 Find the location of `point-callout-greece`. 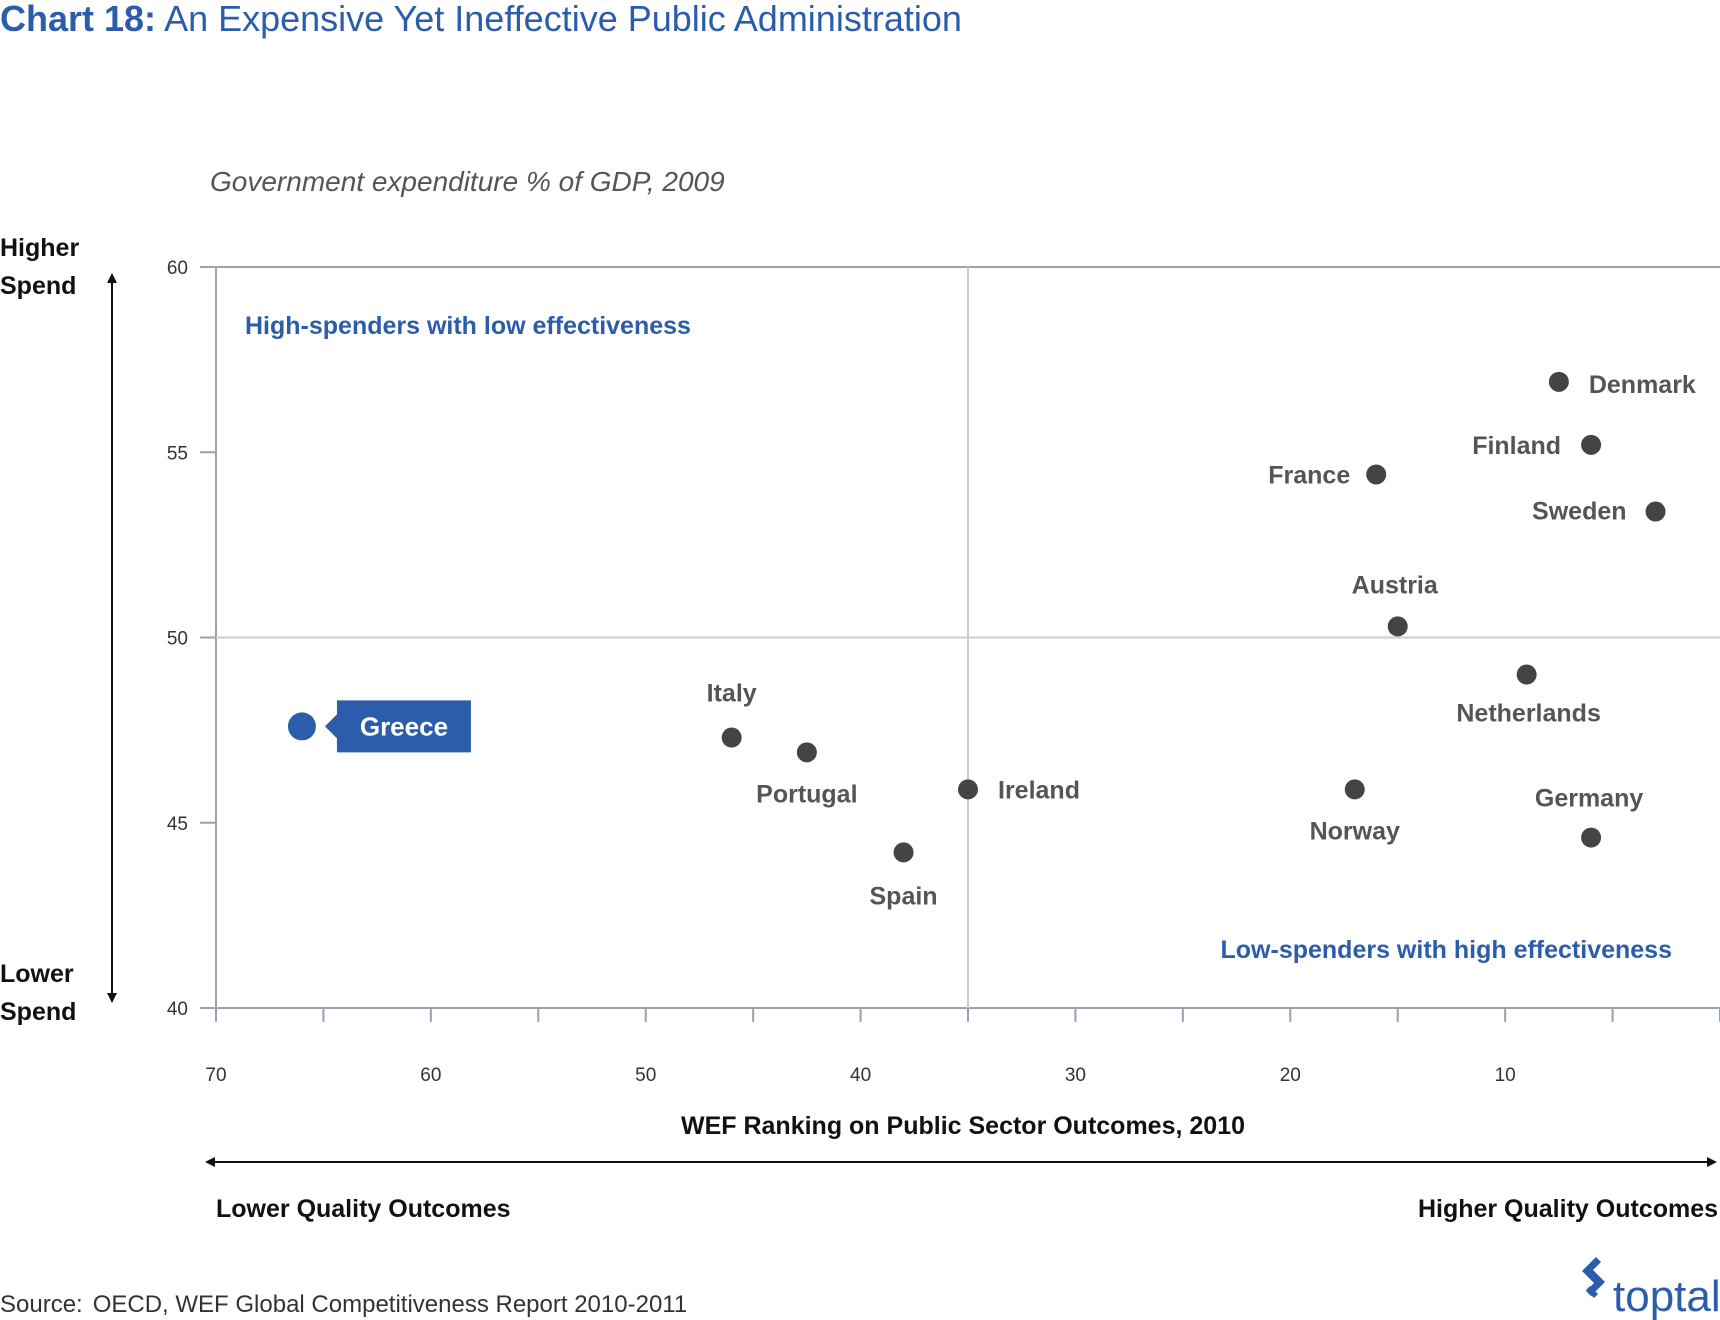

point-callout-greece is located at coordinates (397, 726).